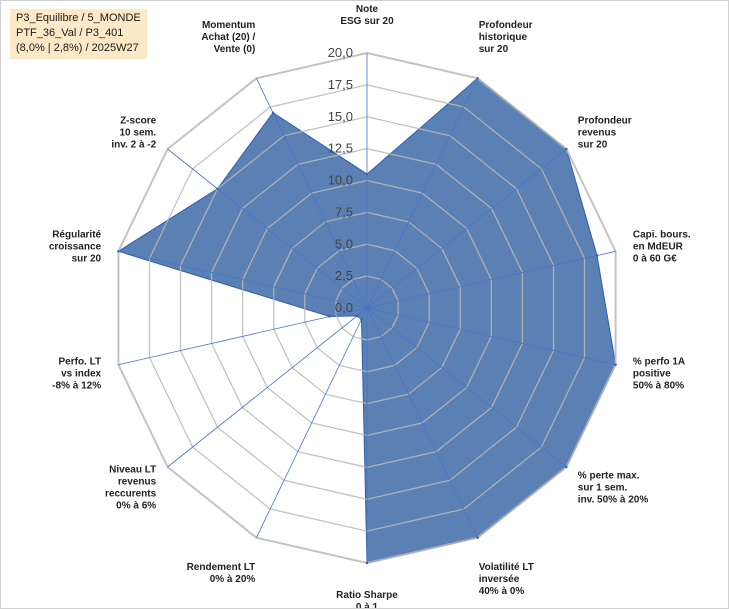 The image size is (729, 609). What do you see at coordinates (367, 599) in the screenshot?
I see `axis-label: Ratio Sharpe 0 à 1` at bounding box center [367, 599].